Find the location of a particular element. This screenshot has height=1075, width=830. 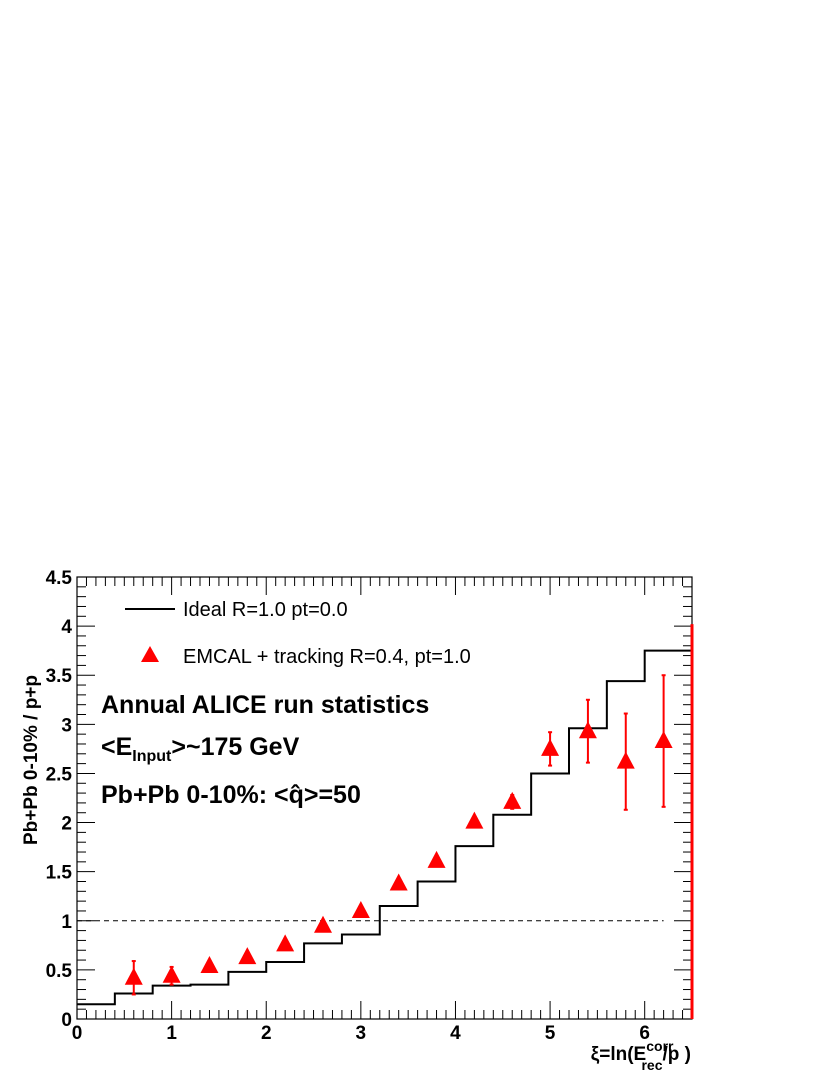

y-tick-label: 4.5 is located at coordinates (59, 578).